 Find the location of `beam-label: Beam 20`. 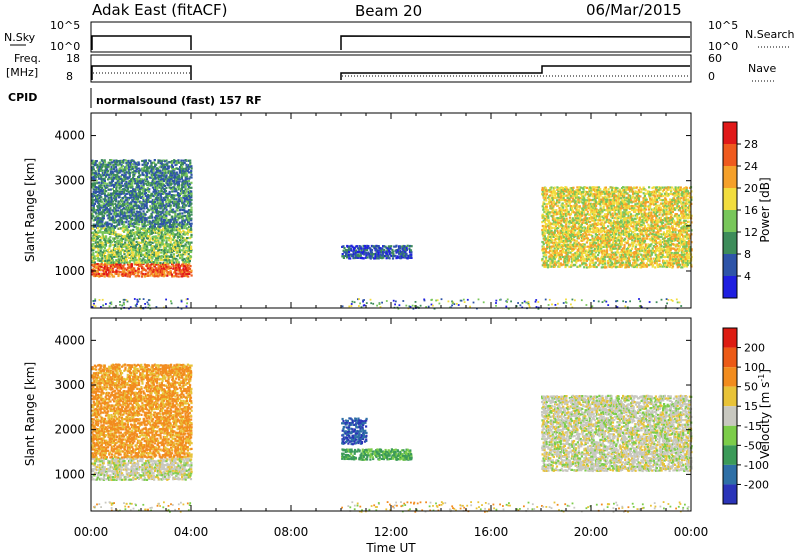

beam-label: Beam 20 is located at coordinates (388, 11).